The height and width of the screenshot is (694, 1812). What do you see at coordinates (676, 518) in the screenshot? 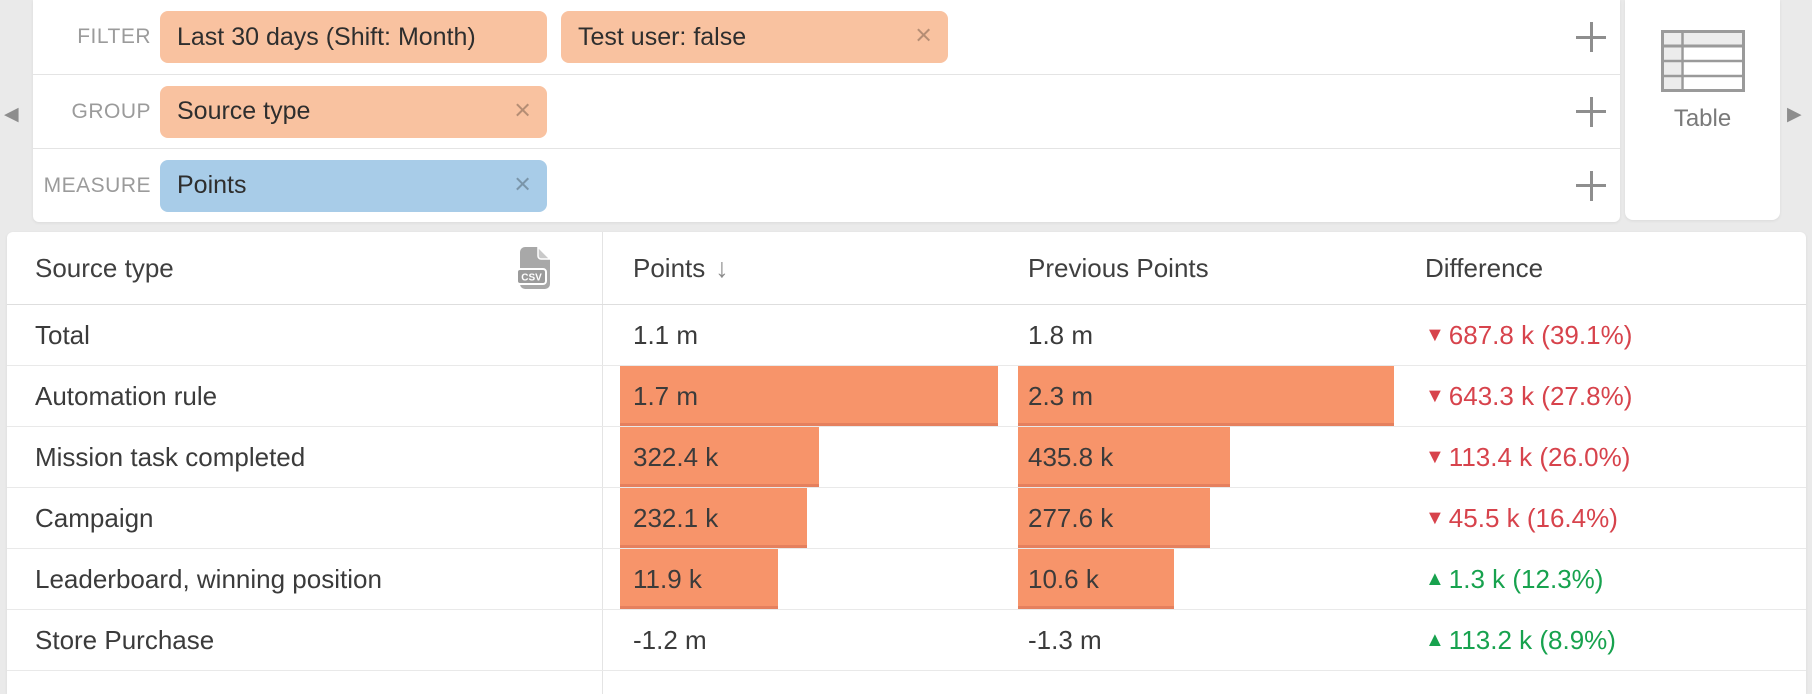
I see `points-value: 232.1 k` at bounding box center [676, 518].